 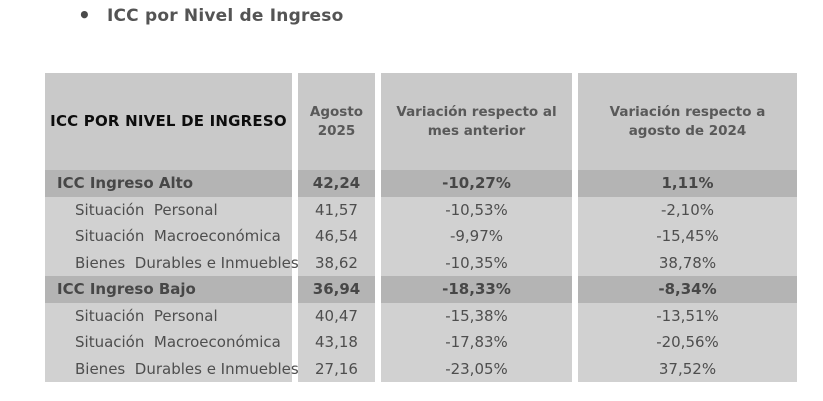 What do you see at coordinates (687, 315) in the screenshot?
I see `cell-variacion-anual: -13,51%` at bounding box center [687, 315].